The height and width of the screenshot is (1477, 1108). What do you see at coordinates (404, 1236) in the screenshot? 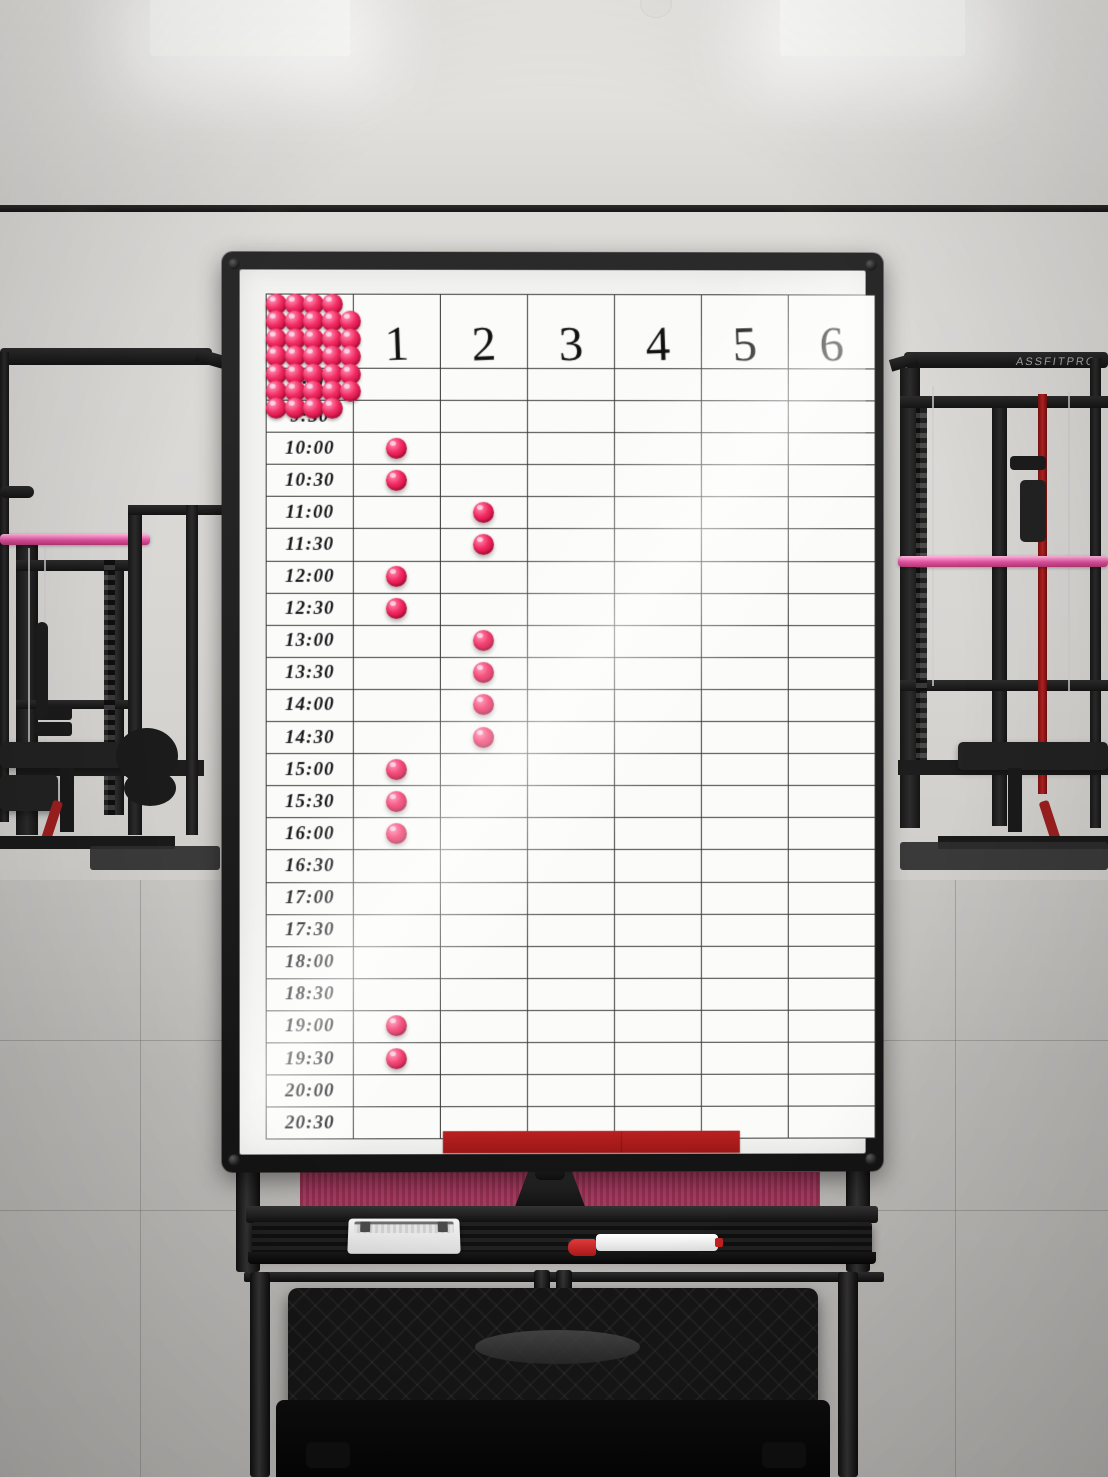
I see `whiteboard-eraser` at bounding box center [404, 1236].